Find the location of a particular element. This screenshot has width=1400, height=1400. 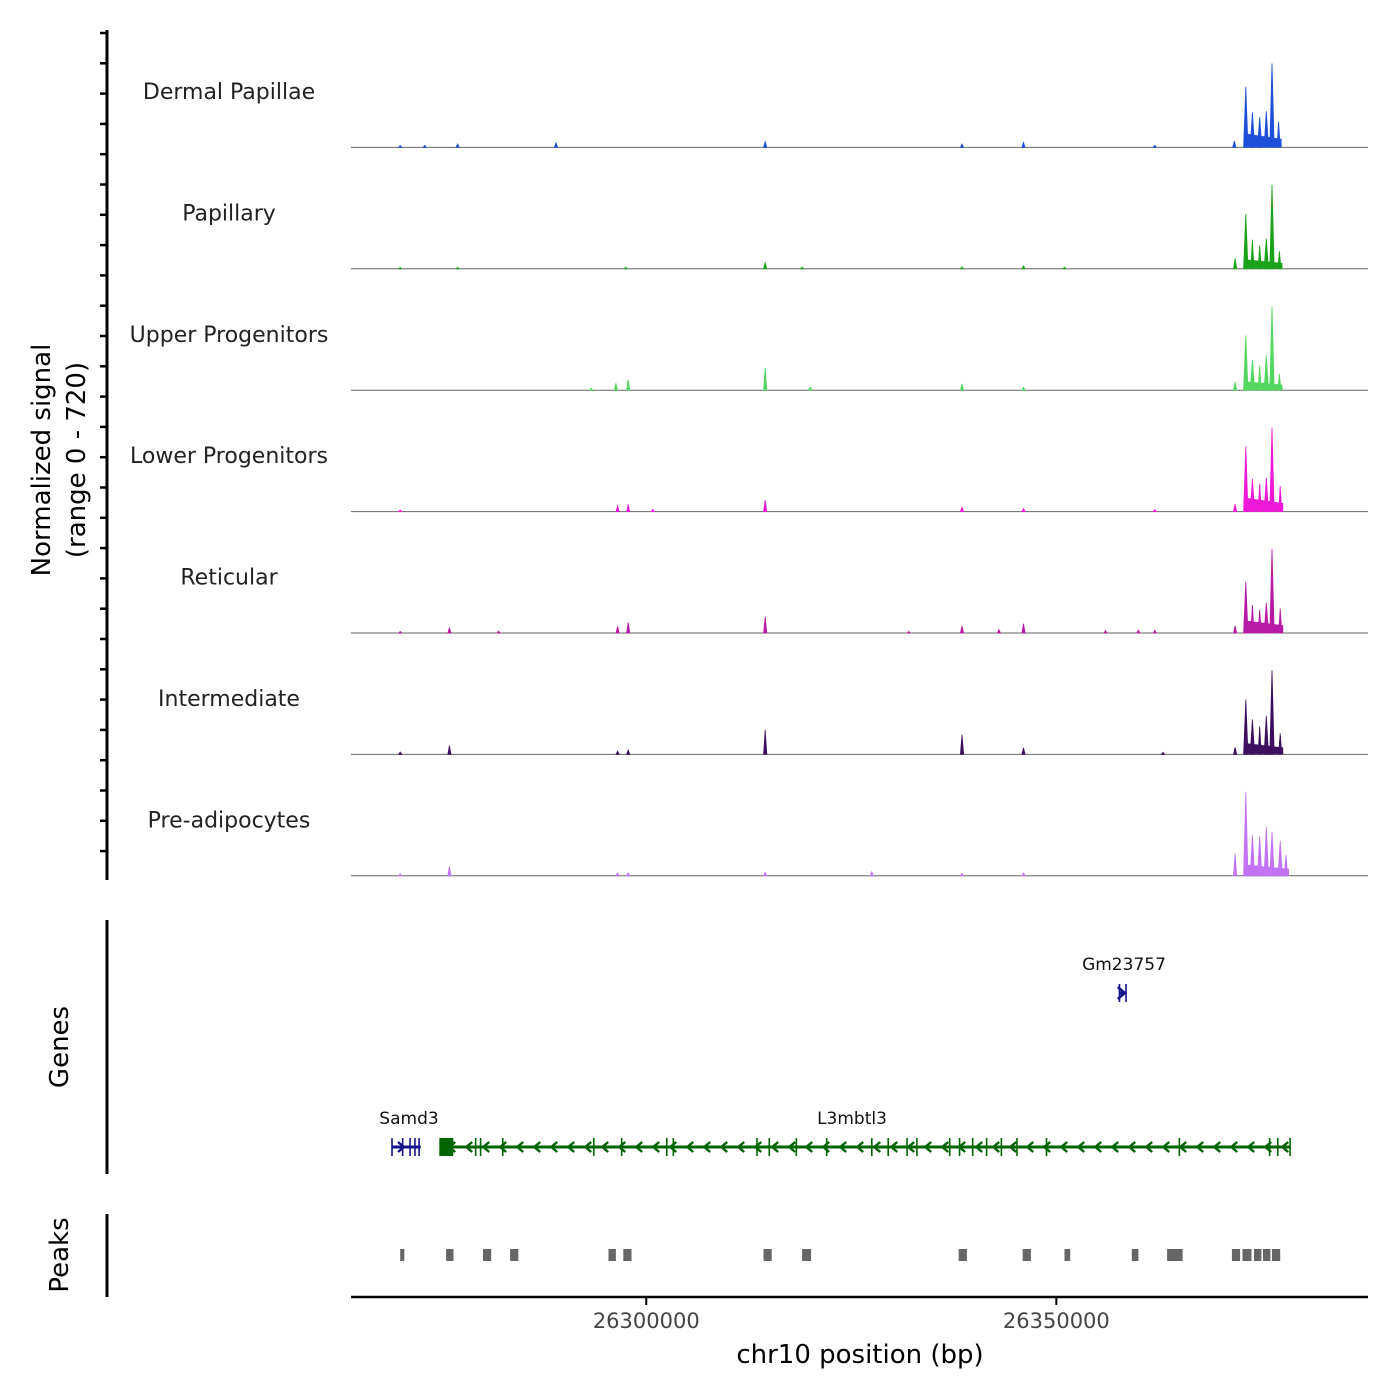

peaks-track-title: Peaks is located at coordinates (60, 1254).